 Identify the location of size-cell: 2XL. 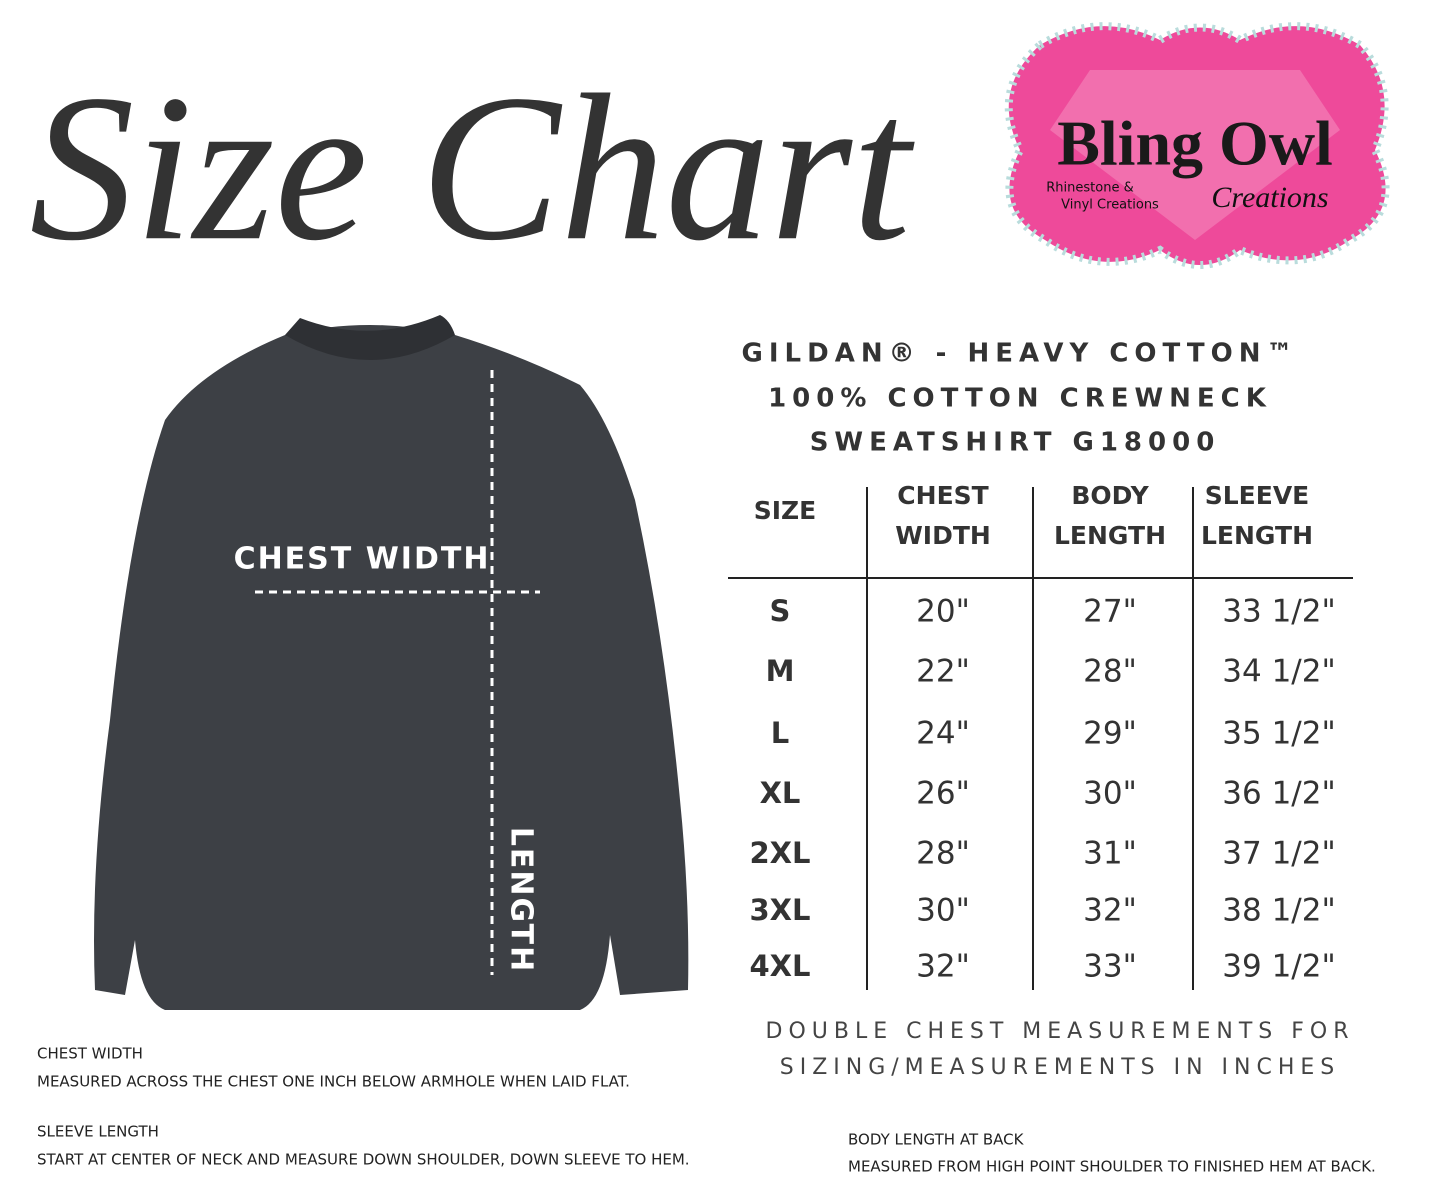
(779, 853).